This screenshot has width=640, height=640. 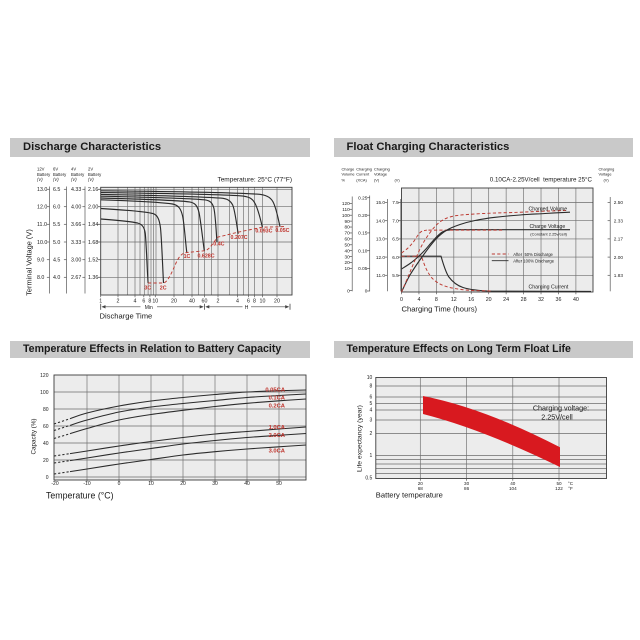 I want to click on svg-text: 8.0, so click(x=40, y=278).